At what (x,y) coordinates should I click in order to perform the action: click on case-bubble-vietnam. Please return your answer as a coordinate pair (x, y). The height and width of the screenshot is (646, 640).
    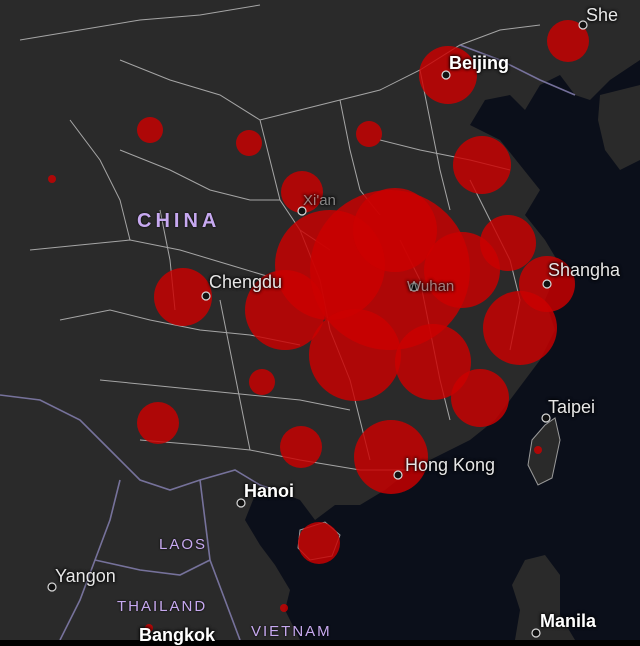
    Looking at the image, I should click on (284, 608).